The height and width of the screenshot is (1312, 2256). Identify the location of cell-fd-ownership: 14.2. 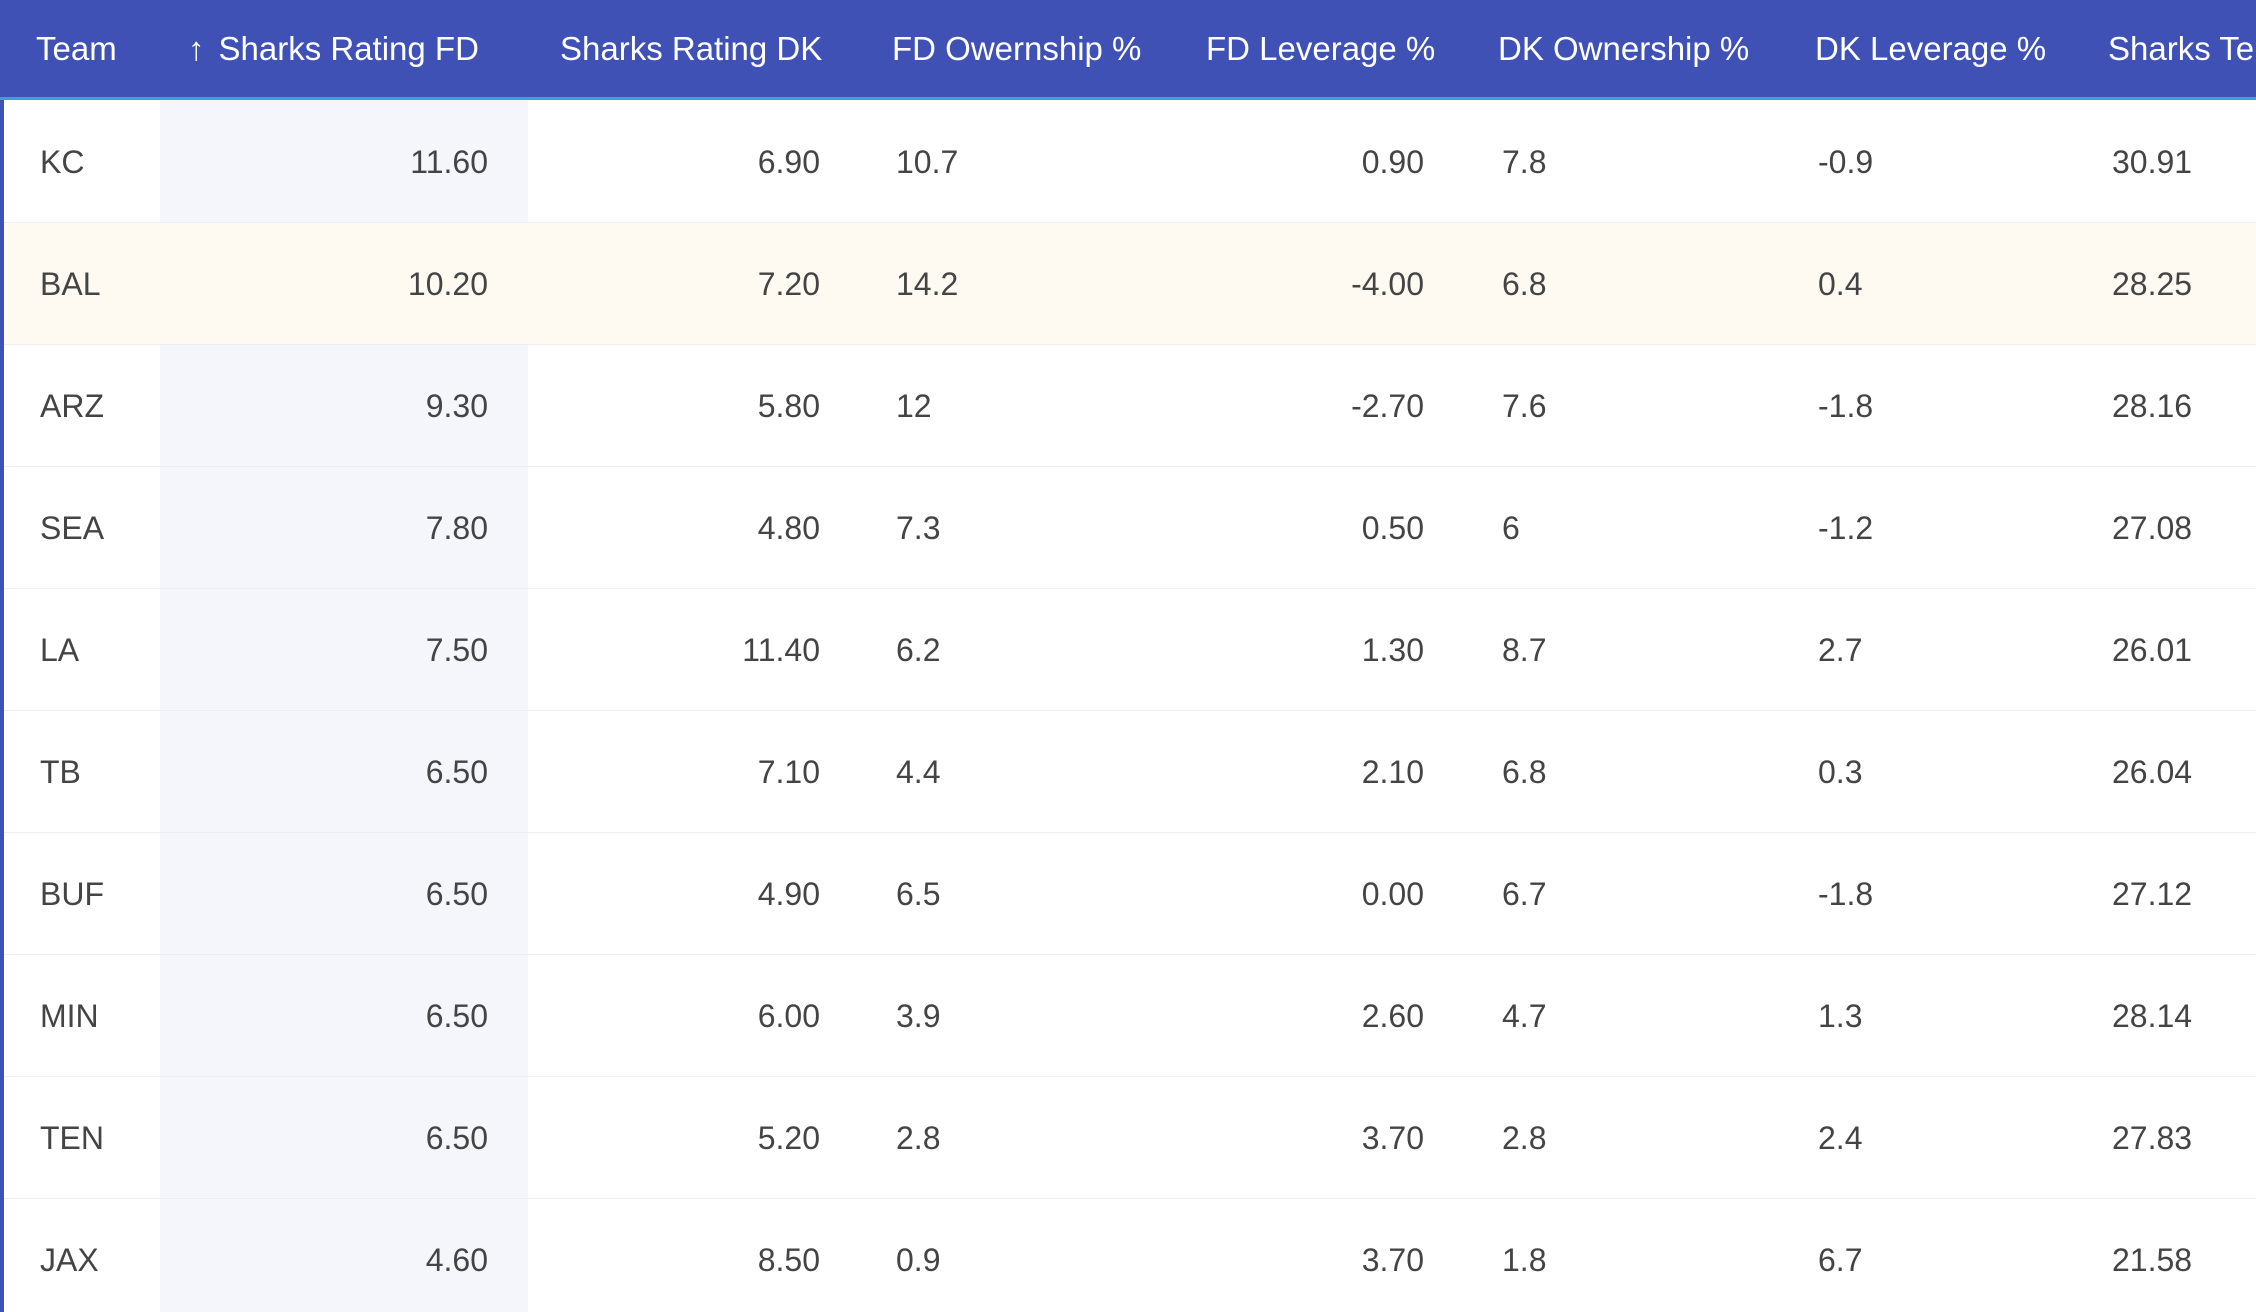
(927, 284).